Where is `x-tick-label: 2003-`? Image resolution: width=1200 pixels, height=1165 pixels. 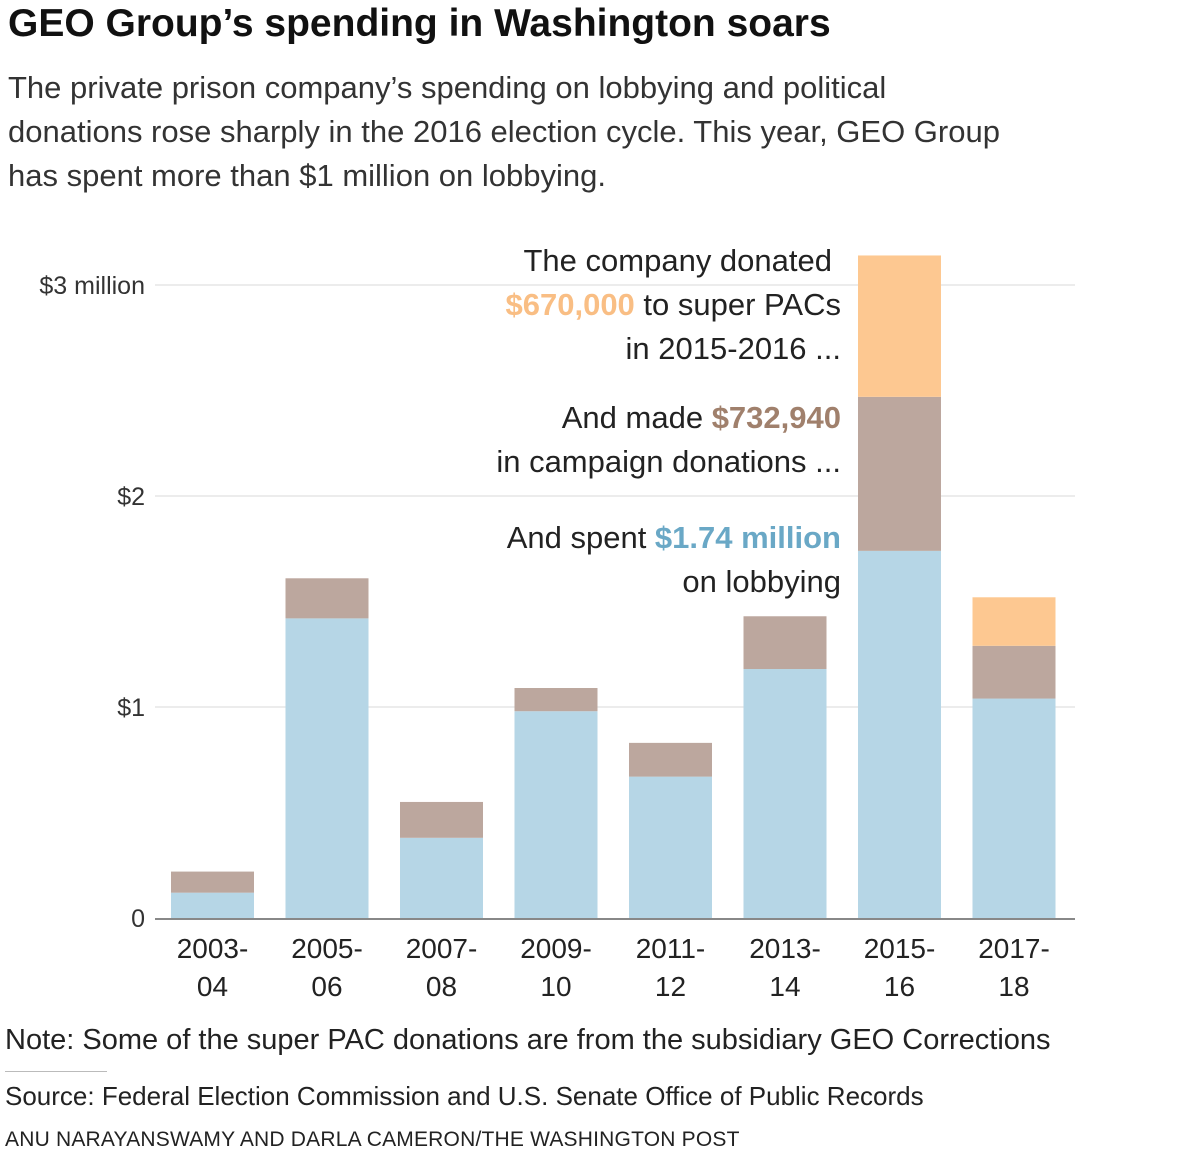
x-tick-label: 2003- is located at coordinates (213, 948).